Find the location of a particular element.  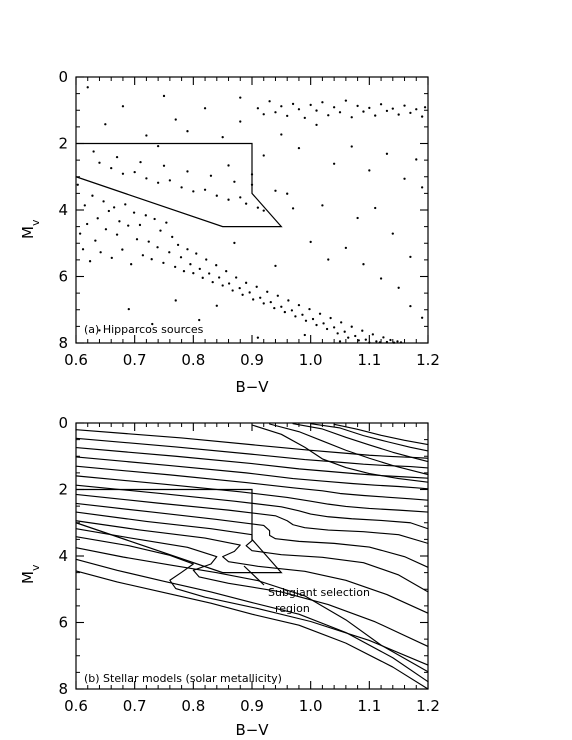

y-tick-label: 8 is located at coordinates (63, 689).